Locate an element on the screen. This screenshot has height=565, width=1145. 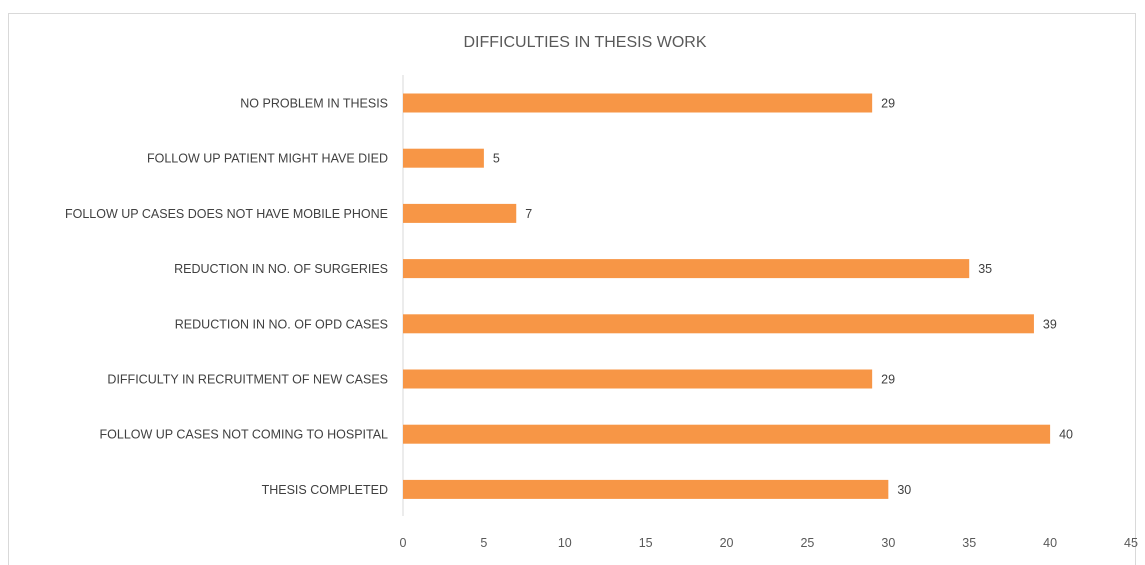
x-tick-label: 20 is located at coordinates (727, 543).